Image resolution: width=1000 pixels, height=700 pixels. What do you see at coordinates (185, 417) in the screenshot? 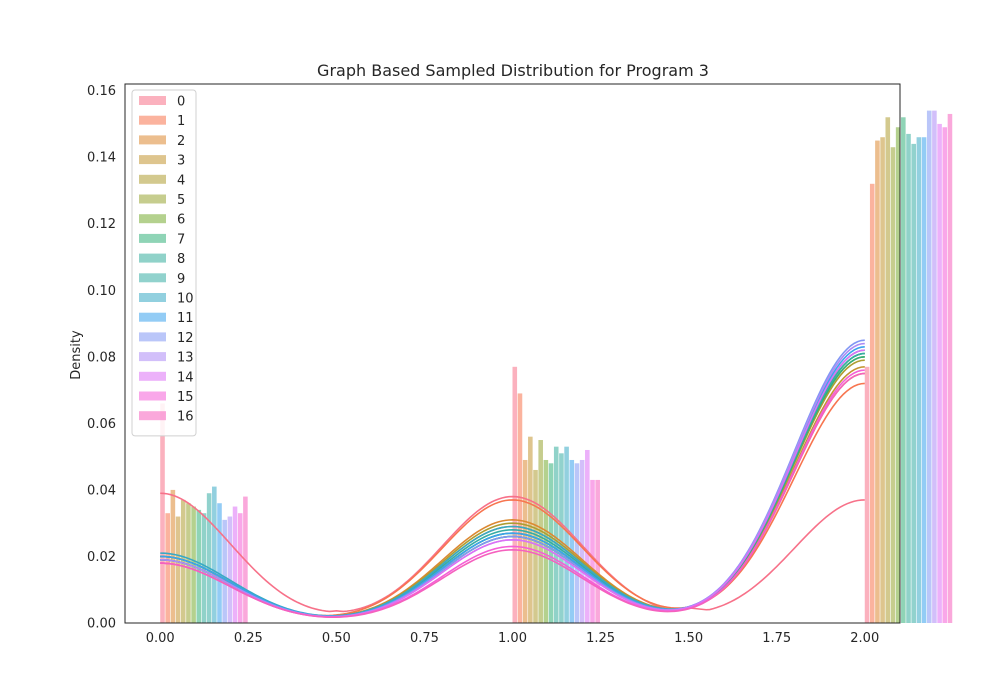
I see `legend-label: 16` at bounding box center [185, 417].